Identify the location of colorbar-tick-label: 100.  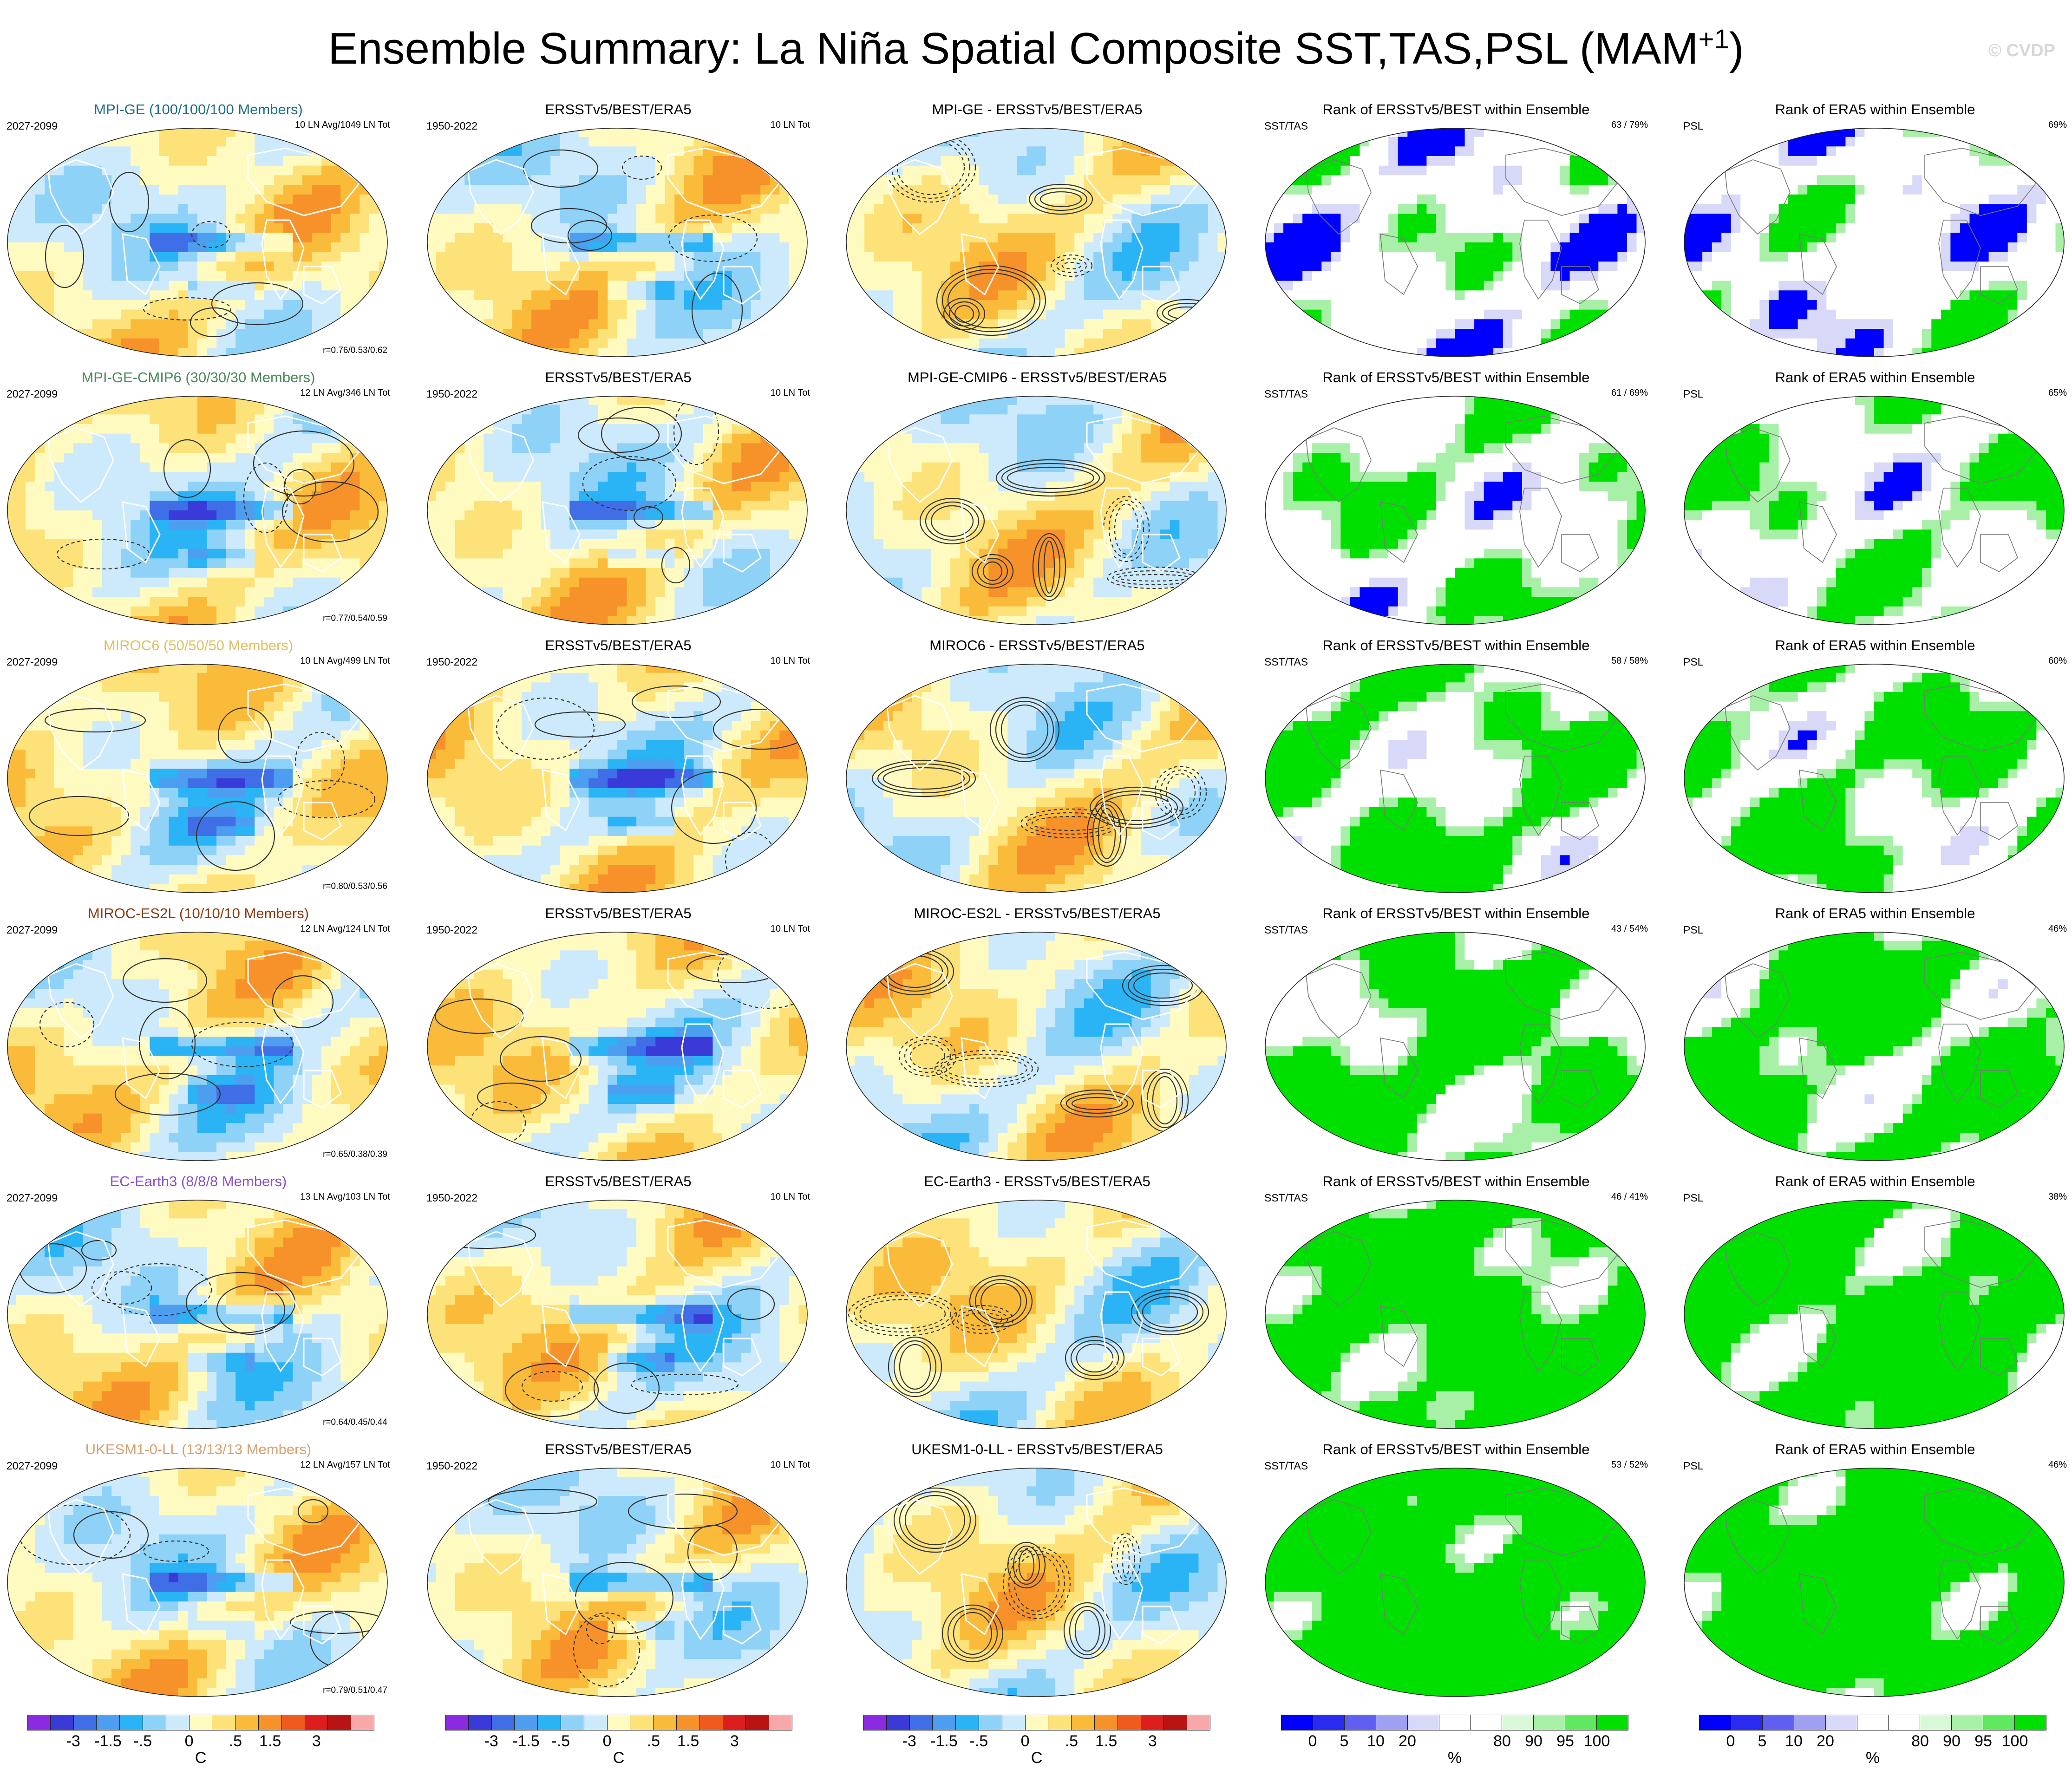
(2015, 1741).